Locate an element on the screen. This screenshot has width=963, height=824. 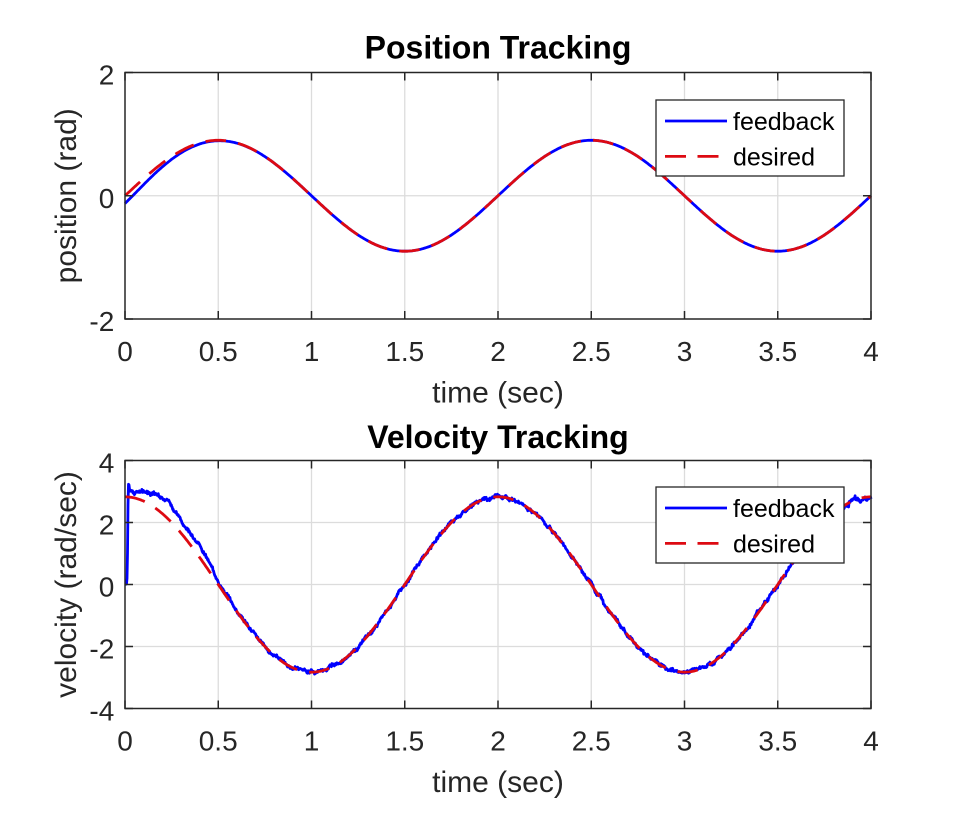
svg-text: position (rad) is located at coordinates (66, 195).